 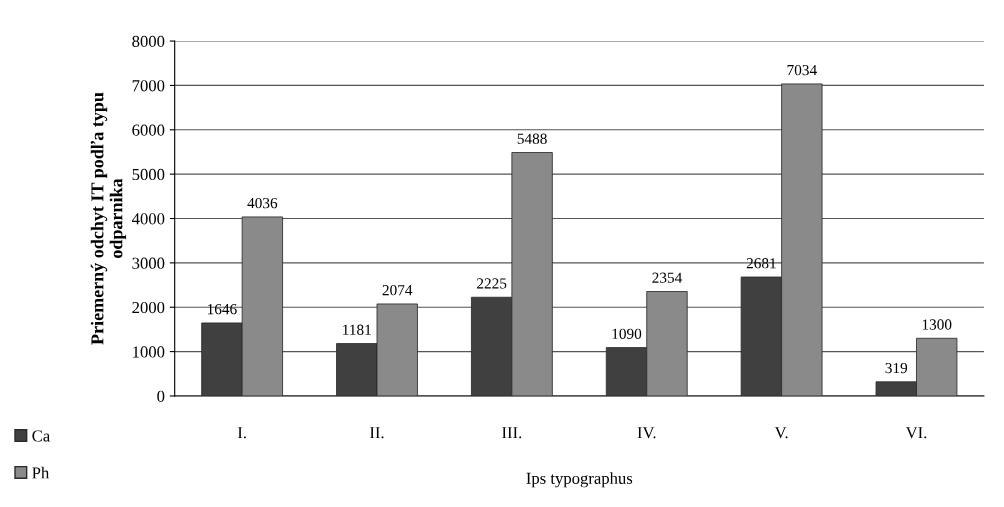 What do you see at coordinates (148, 174) in the screenshot?
I see `y-tick-label: 5000` at bounding box center [148, 174].